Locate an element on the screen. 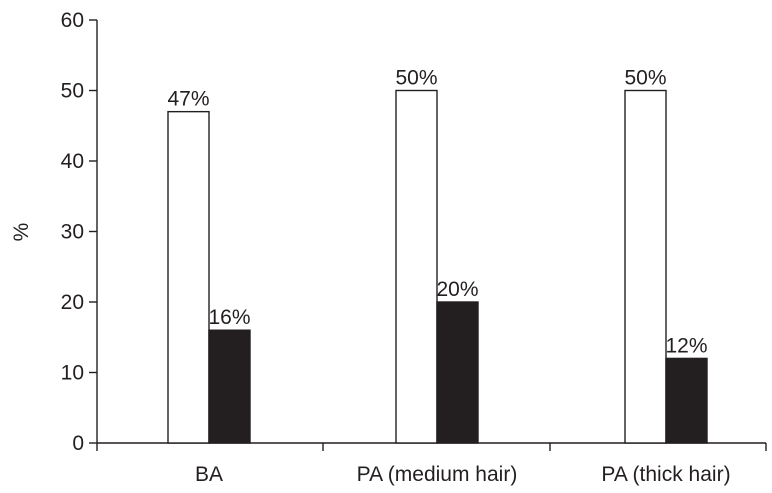 Image resolution: width=772 pixels, height=493 pixels. y-tick-label: 20 is located at coordinates (72, 302).